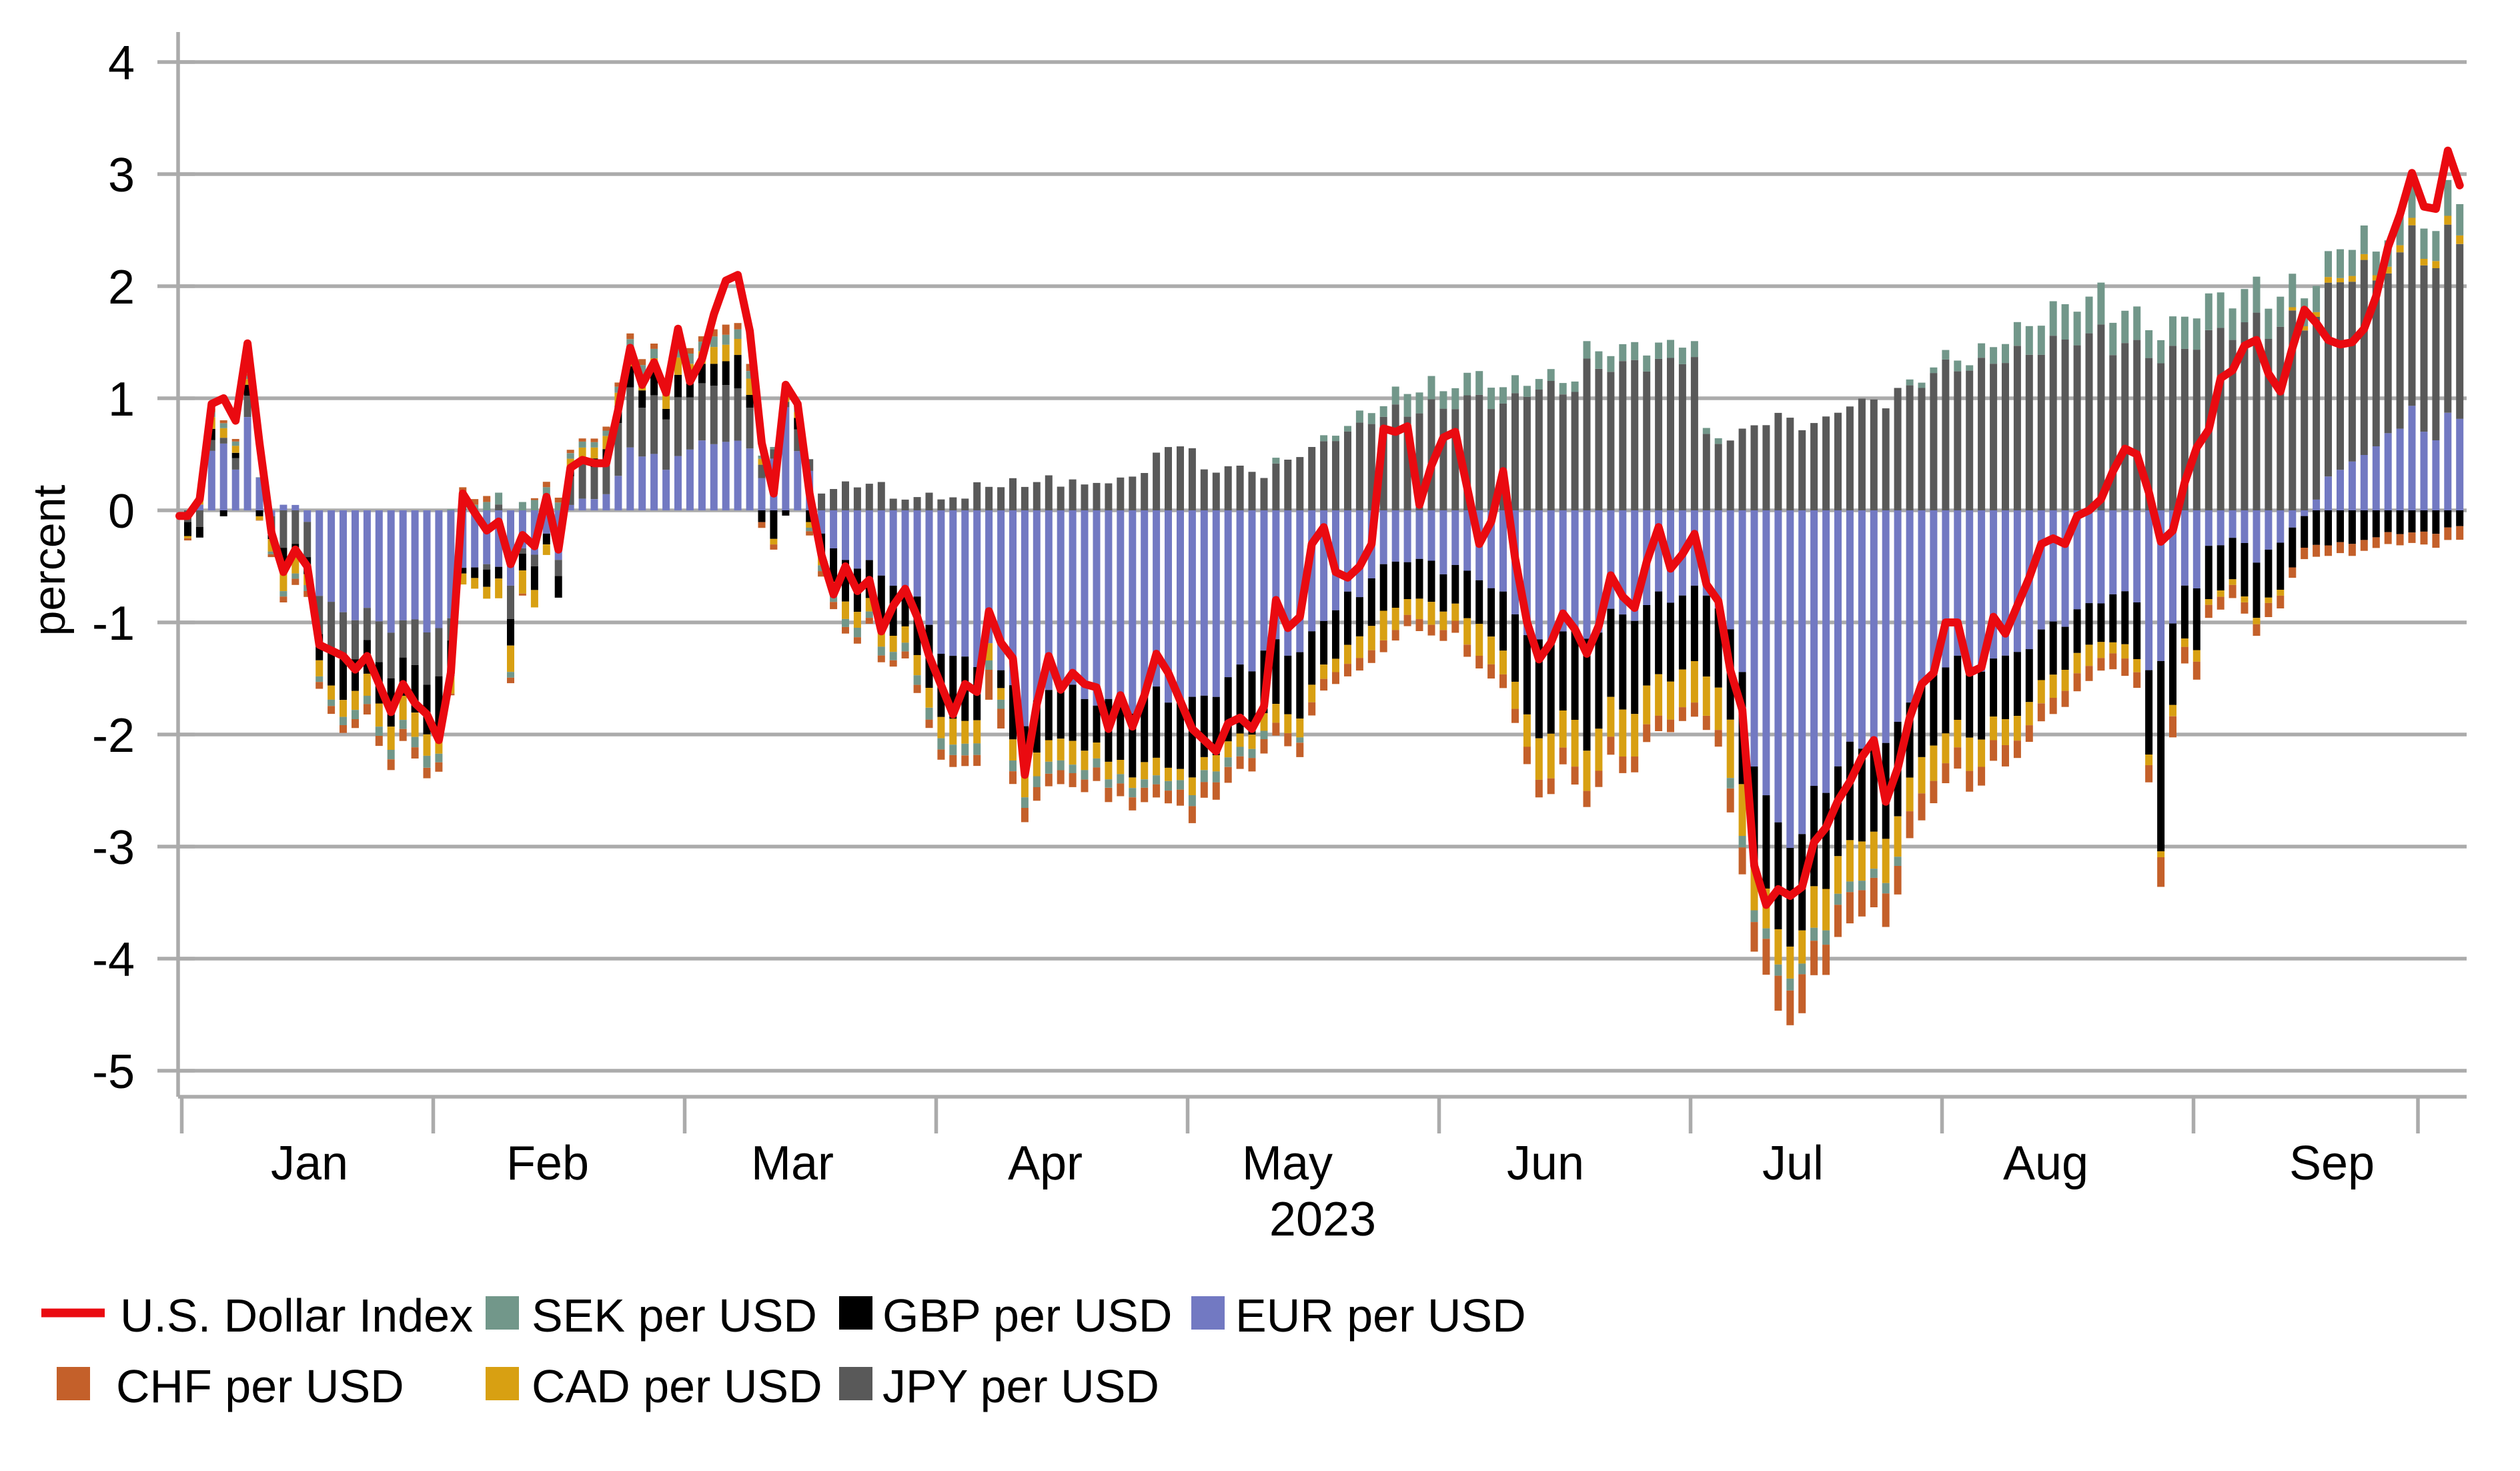 Image resolution: width=2520 pixels, height=1471 pixels. What do you see at coordinates (1027, 1316) in the screenshot?
I see `svg-text: GBP per USD` at bounding box center [1027, 1316].